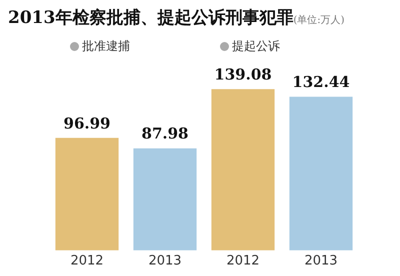  I want to click on data-label: 132.44, so click(321, 82).